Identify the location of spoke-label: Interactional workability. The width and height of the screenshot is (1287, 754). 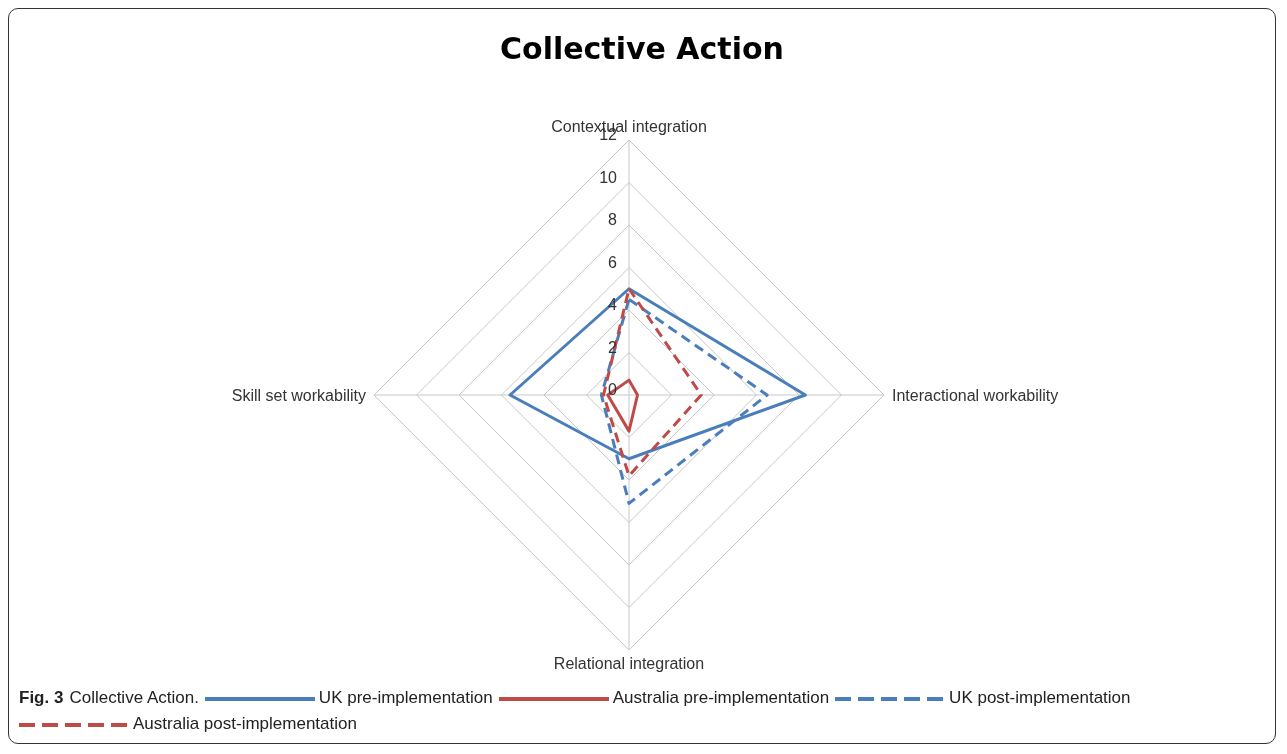
(975, 395).